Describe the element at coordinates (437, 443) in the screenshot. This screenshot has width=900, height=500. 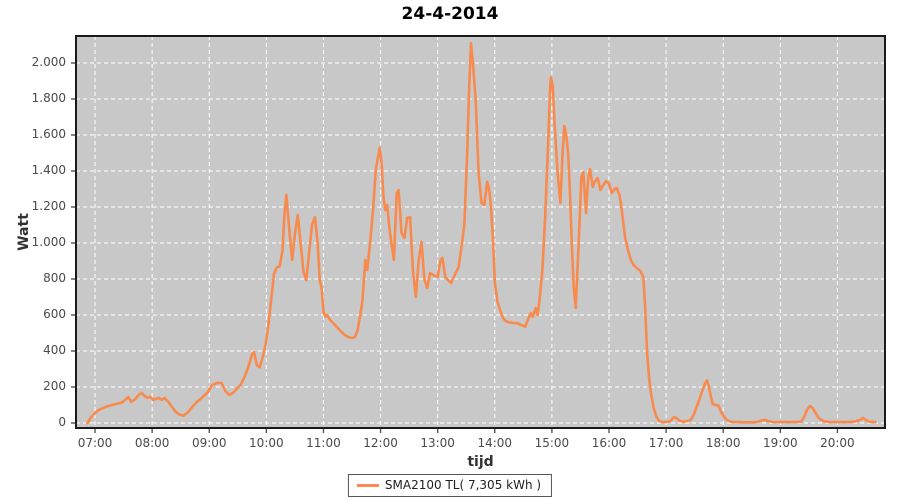
I see `x-tick-label: 13:00` at that location.